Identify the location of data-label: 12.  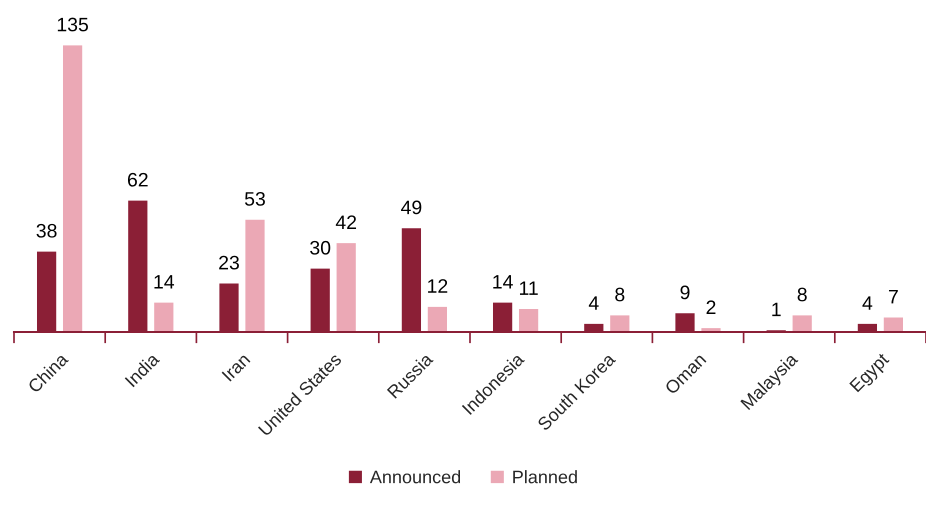
(438, 286).